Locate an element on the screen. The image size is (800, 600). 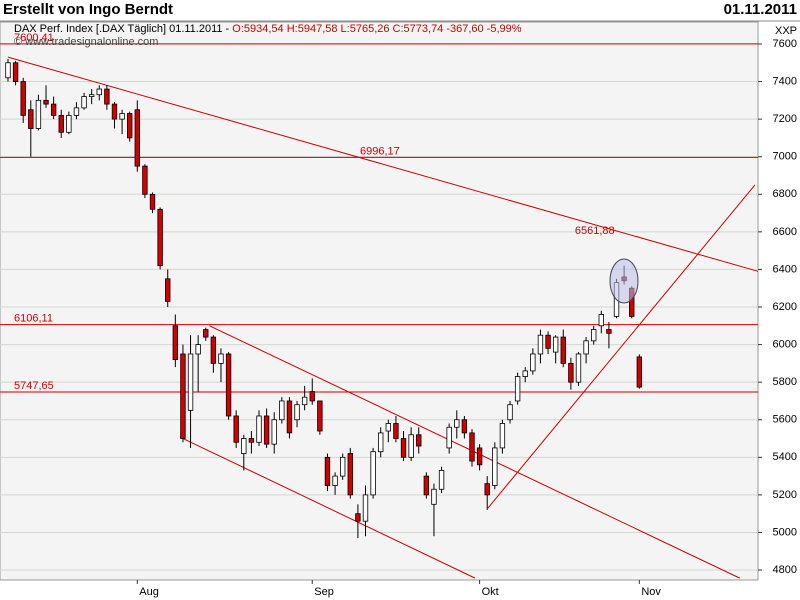
y-tick-label: 7000 is located at coordinates (785, 157).